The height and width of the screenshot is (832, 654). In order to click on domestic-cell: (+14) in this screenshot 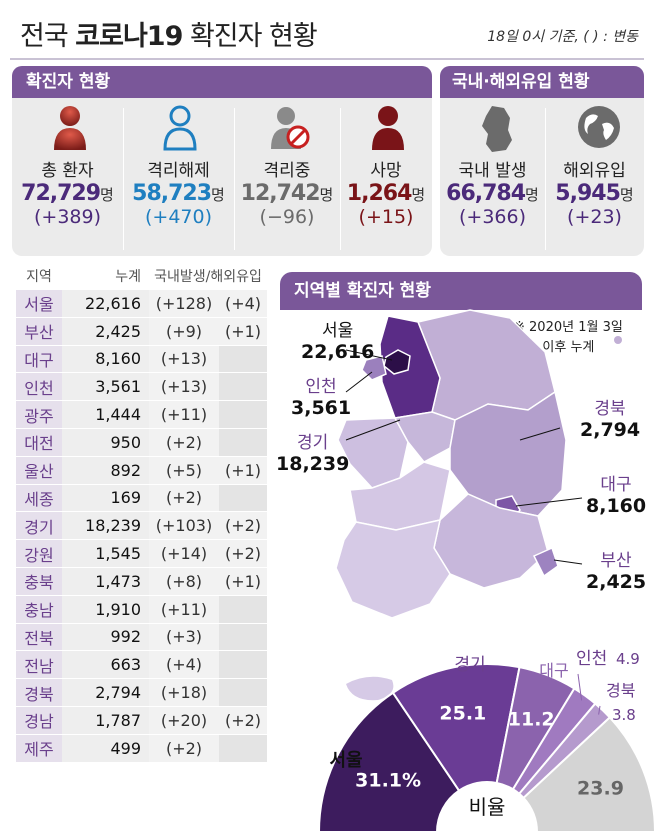, I will do `click(184, 553)`.